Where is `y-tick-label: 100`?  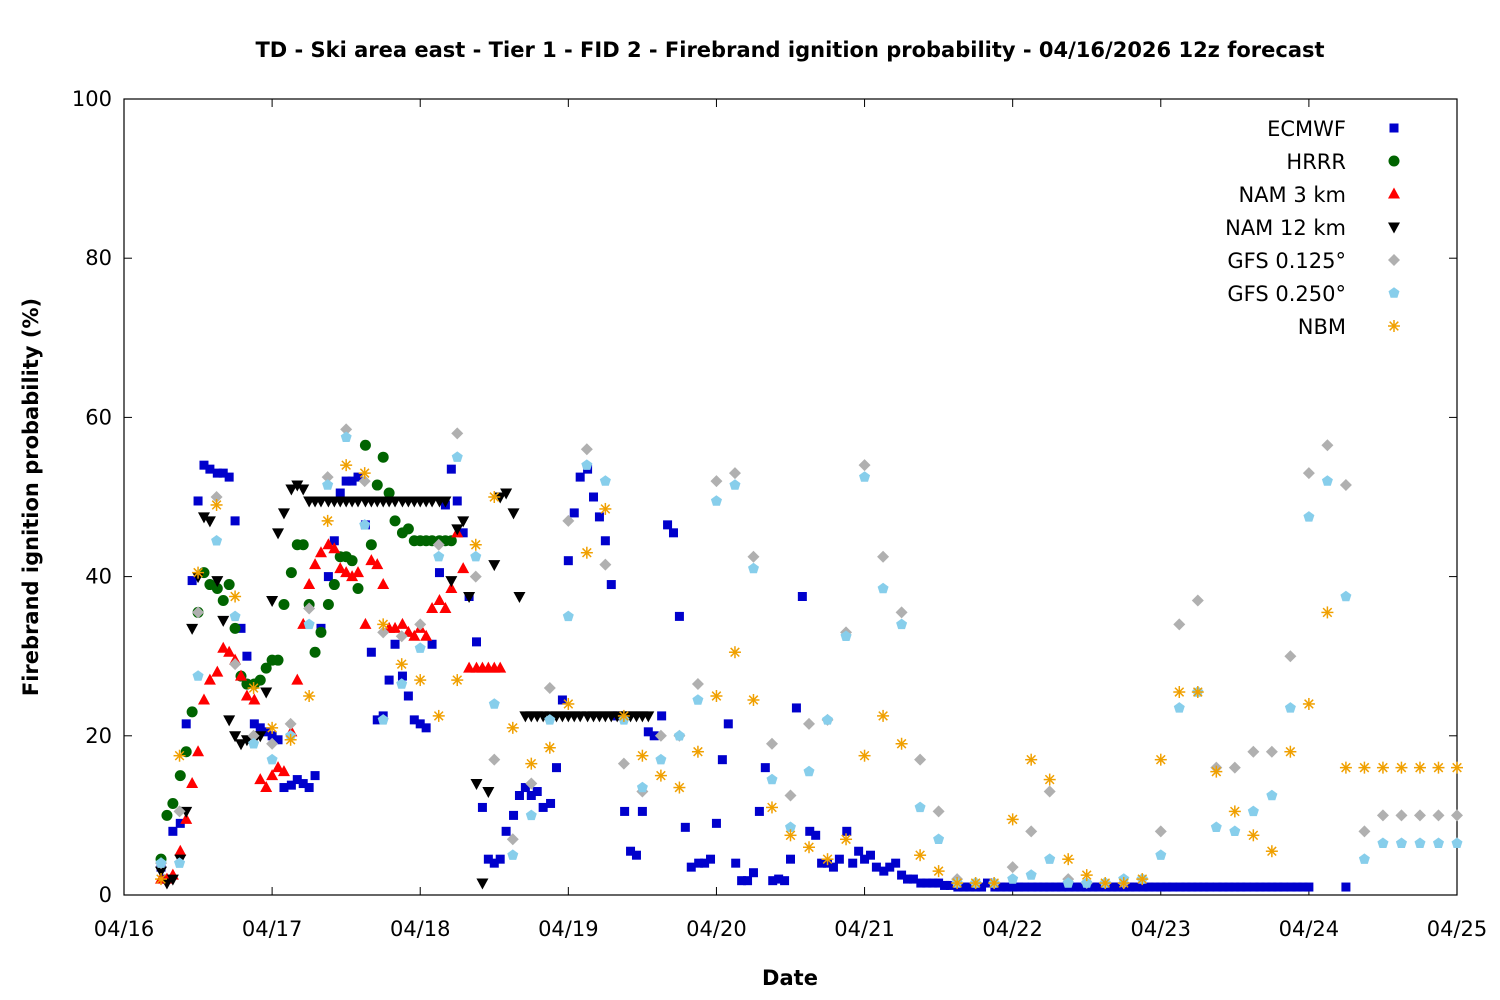
y-tick-label: 100 is located at coordinates (92, 99).